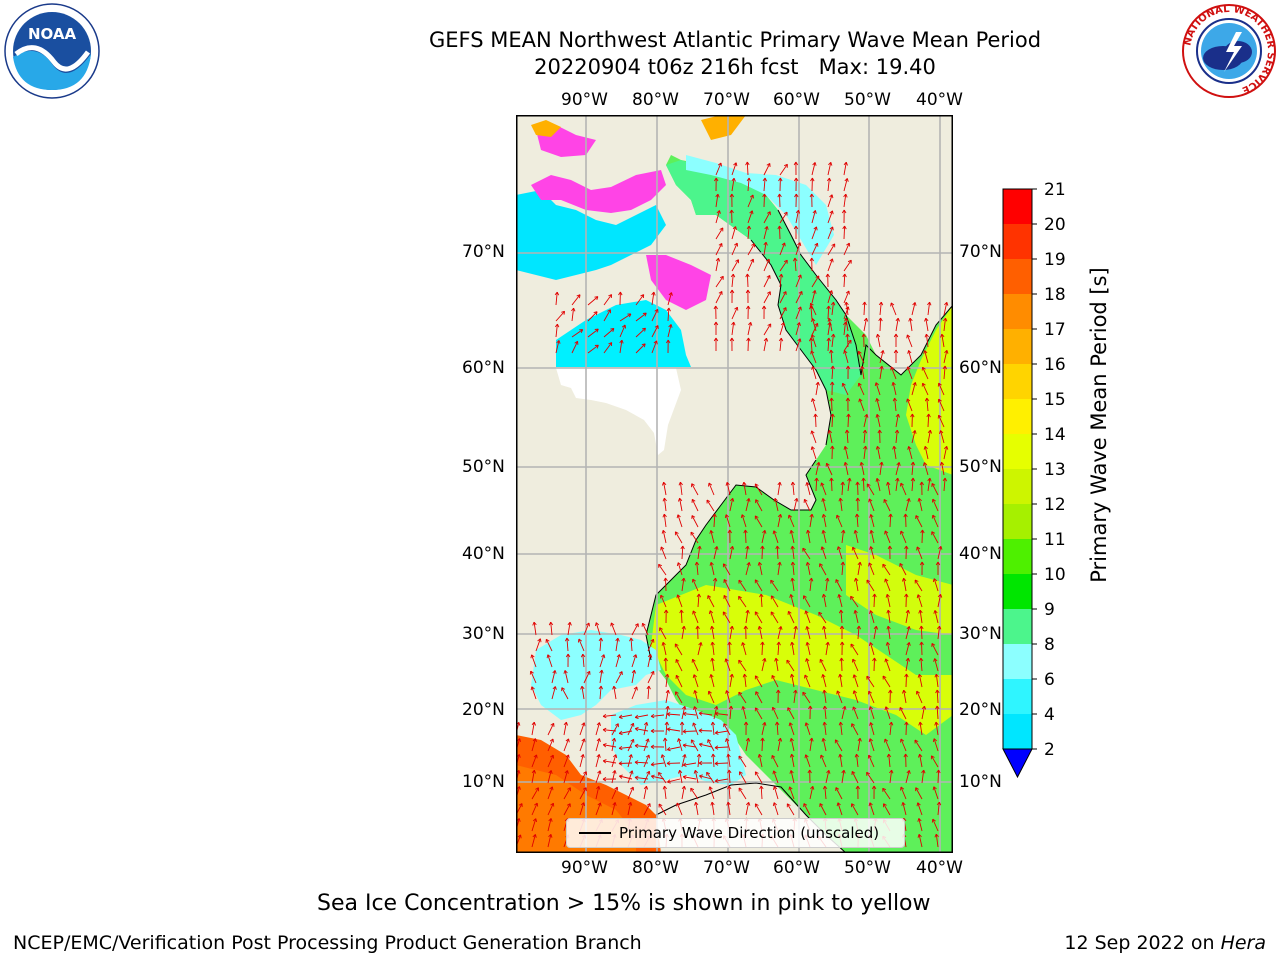  What do you see at coordinates (483, 467) in the screenshot?
I see `lat-label: 50°N` at bounding box center [483, 467].